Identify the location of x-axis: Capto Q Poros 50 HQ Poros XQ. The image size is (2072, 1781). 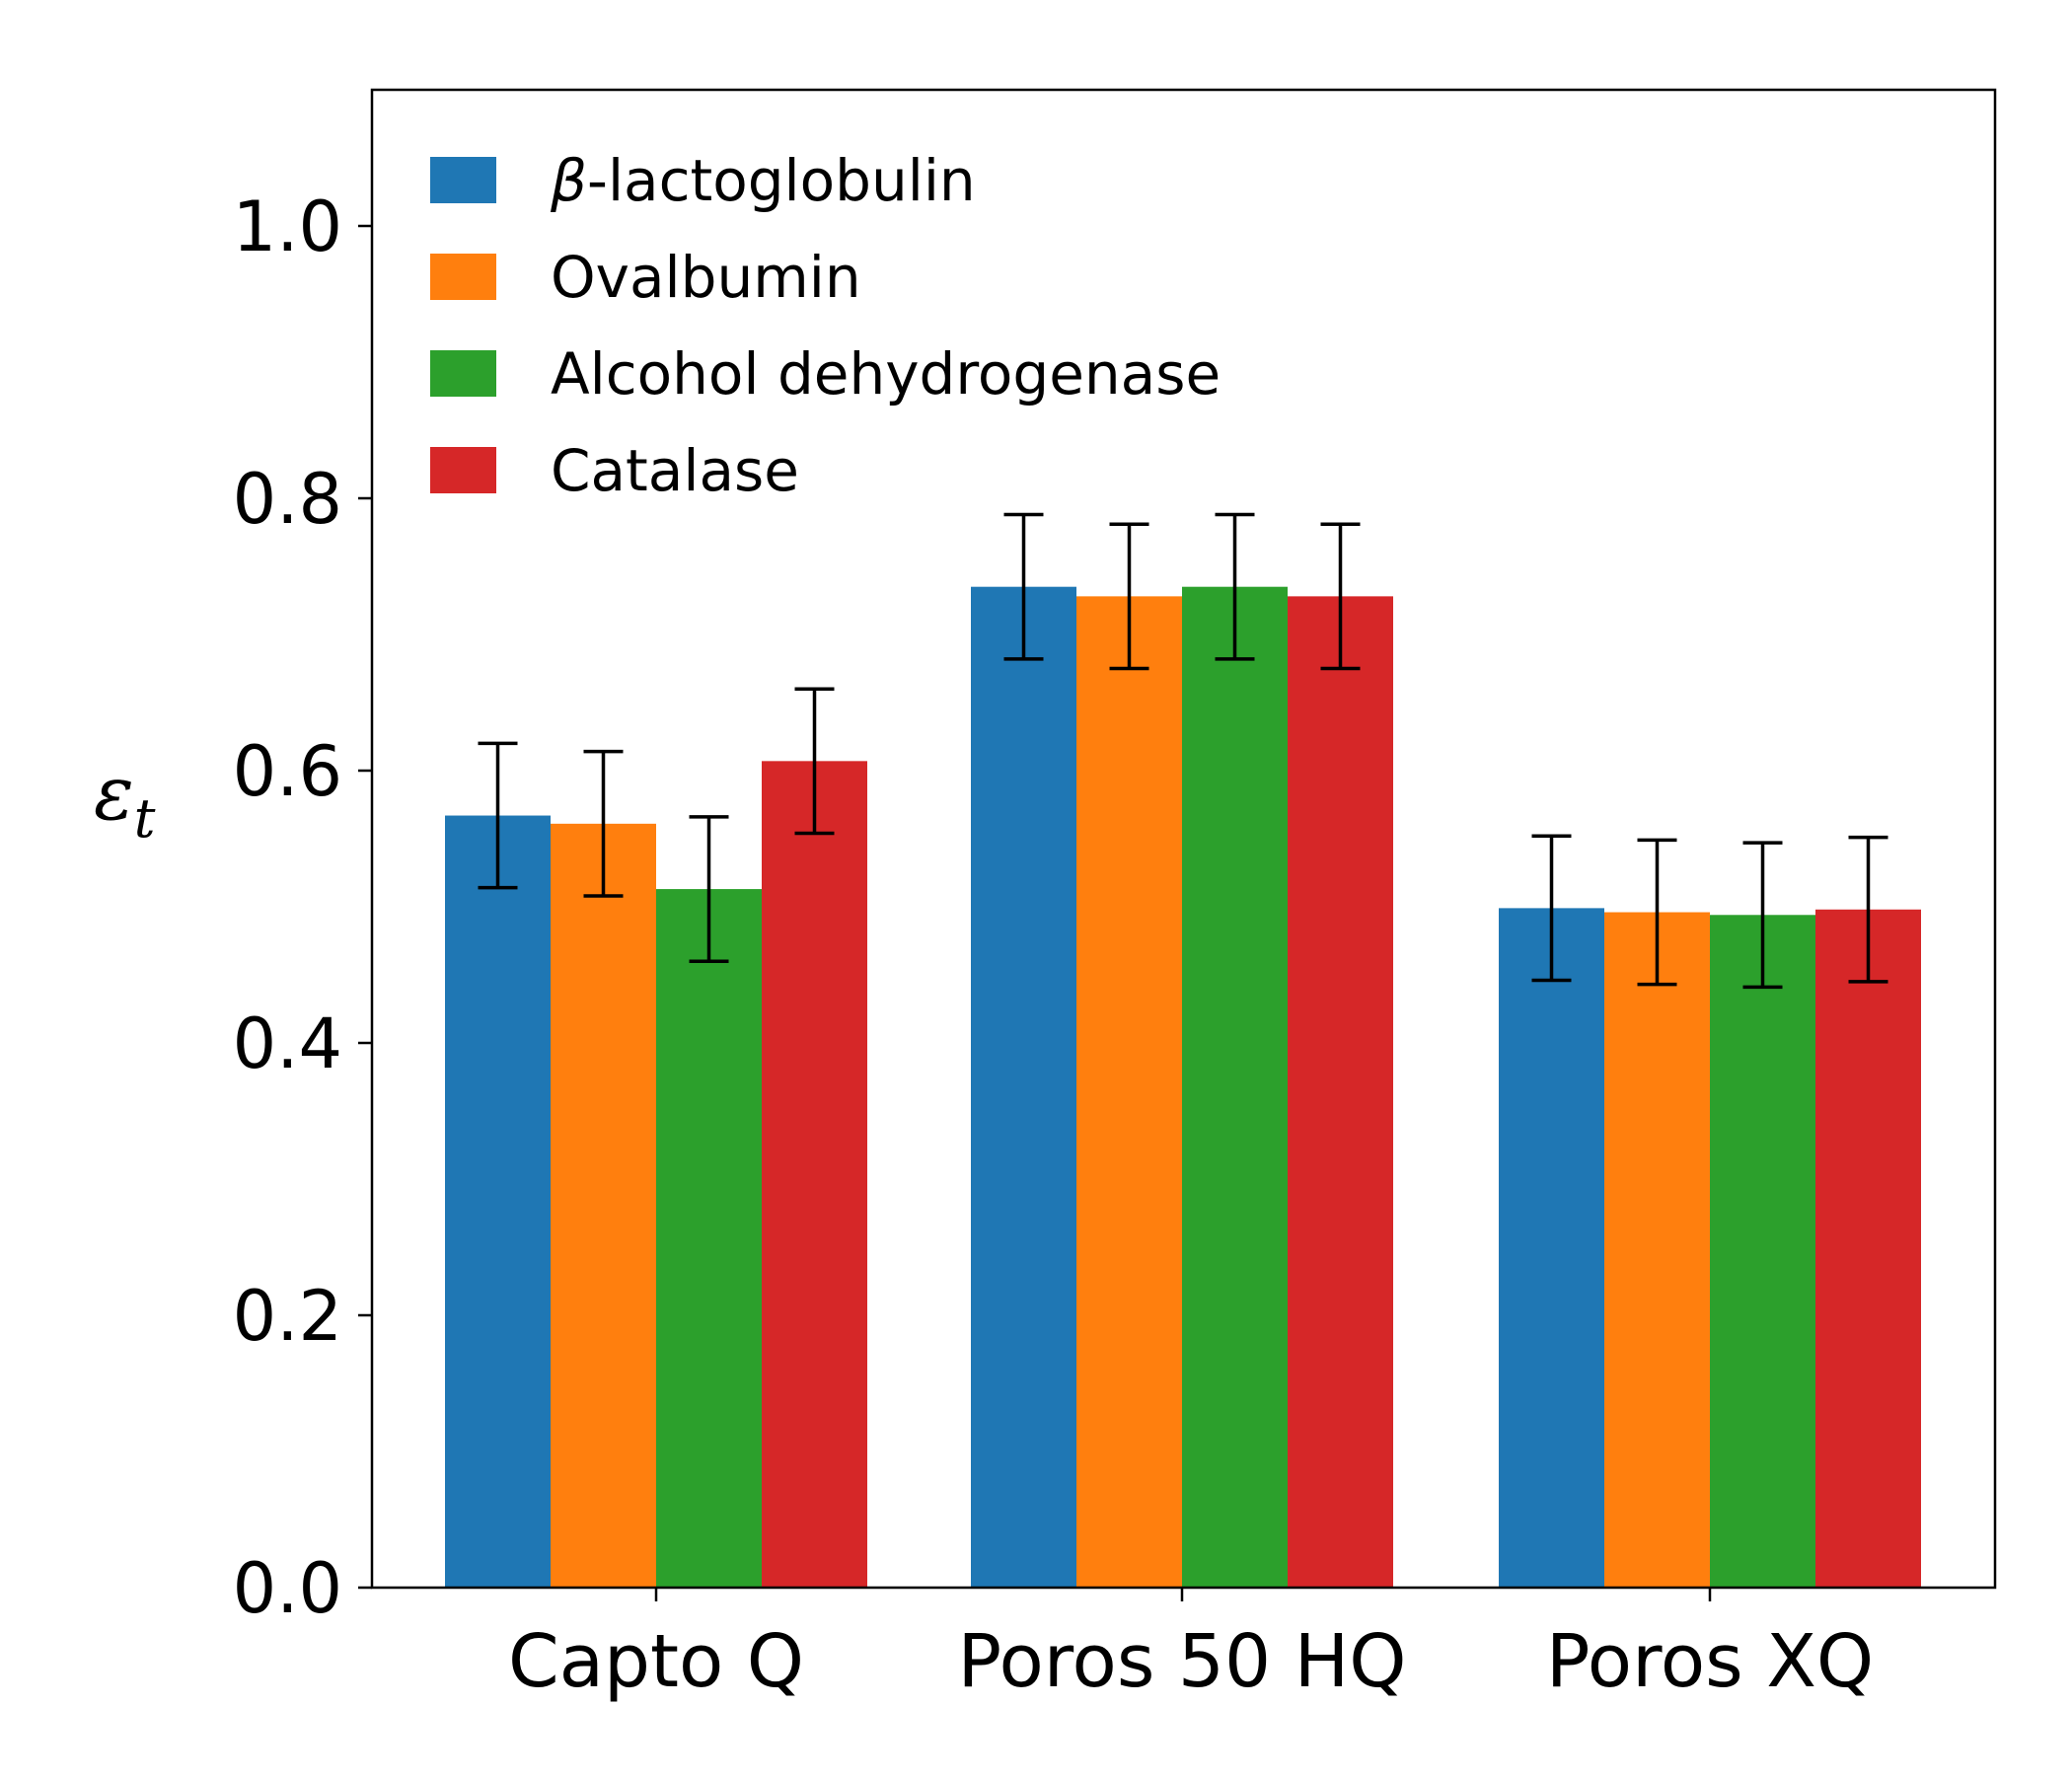
(1191, 1646).